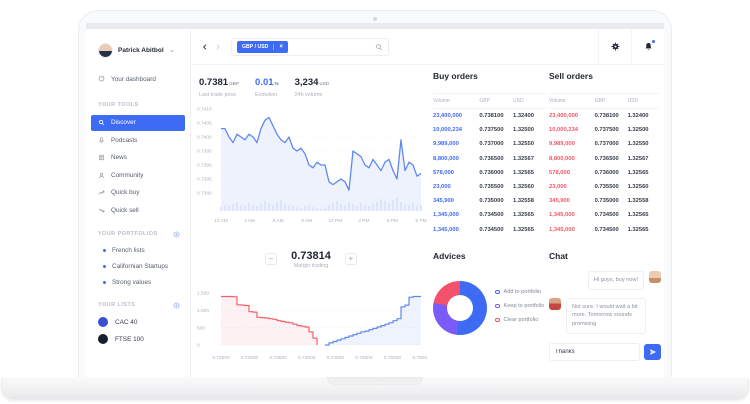 The height and width of the screenshot is (404, 750). Describe the element at coordinates (128, 250) in the screenshot. I see `portfolio-label: French lists` at that location.